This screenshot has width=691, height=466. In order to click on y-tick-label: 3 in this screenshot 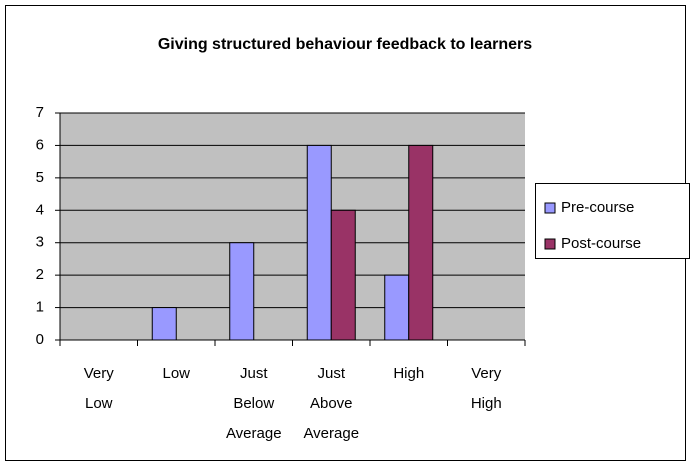, I will do `click(40, 242)`.